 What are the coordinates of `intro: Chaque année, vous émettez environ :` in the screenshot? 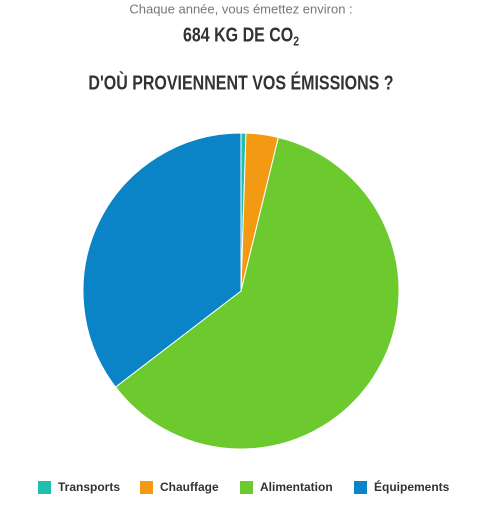 It's located at (240, 8).